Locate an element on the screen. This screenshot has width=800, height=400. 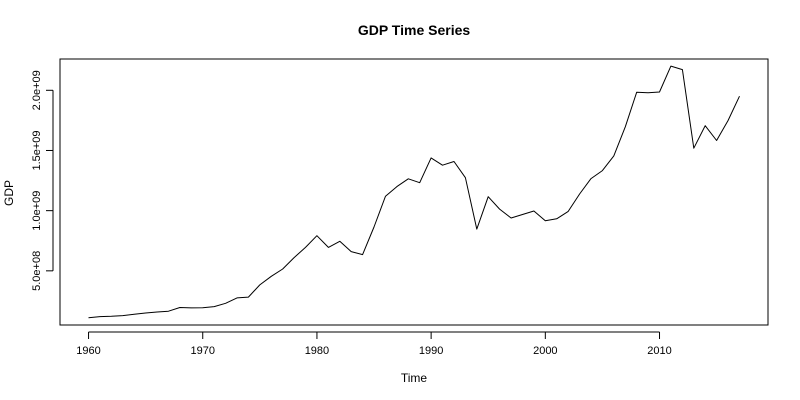
y-axis: 5.0e+08 1.0e+09 1.5e+09 2.0e+09 is located at coordinates (42, 180).